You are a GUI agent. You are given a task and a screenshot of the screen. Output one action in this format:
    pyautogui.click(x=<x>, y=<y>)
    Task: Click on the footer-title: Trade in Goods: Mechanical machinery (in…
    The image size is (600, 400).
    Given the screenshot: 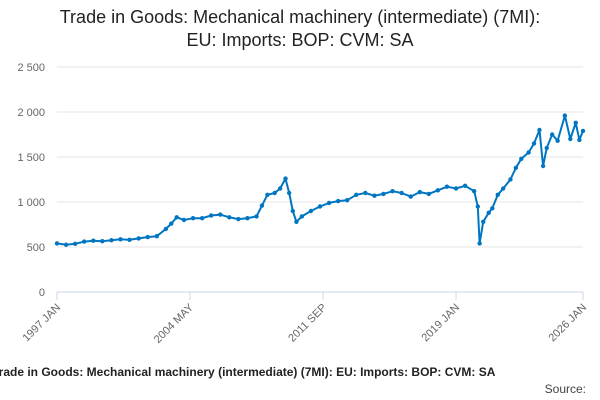 What is the action you would take?
    pyautogui.click(x=248, y=372)
    